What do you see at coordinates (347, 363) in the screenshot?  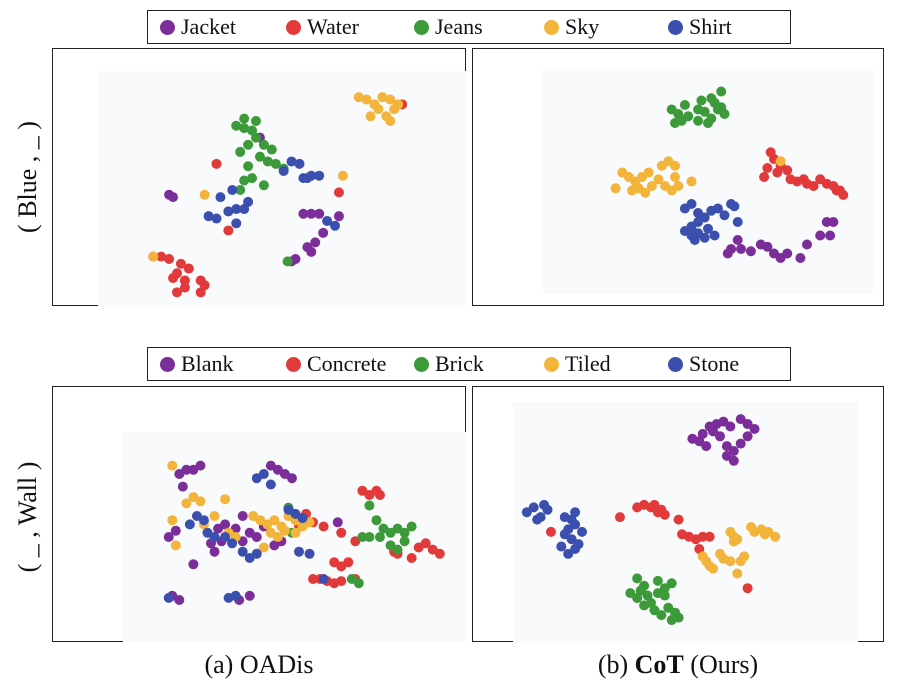 I see `legend-label: Concrete` at bounding box center [347, 363].